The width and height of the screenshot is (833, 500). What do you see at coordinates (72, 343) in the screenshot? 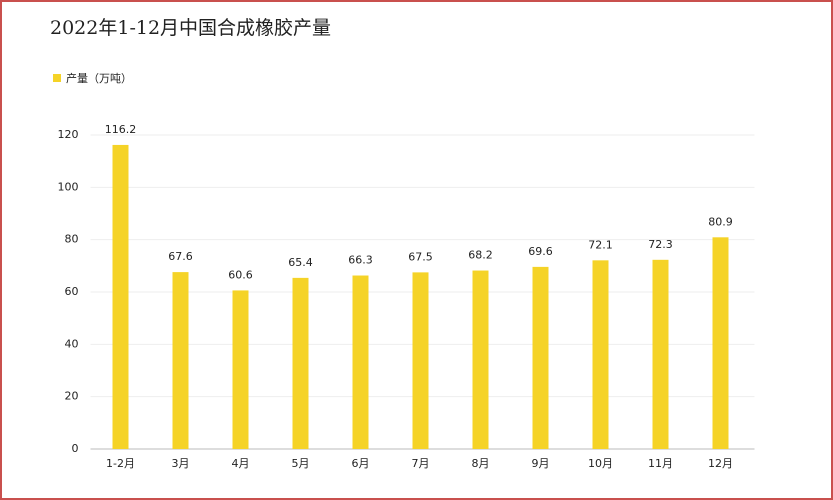
I see `y-tick-label: 40` at bounding box center [72, 343].